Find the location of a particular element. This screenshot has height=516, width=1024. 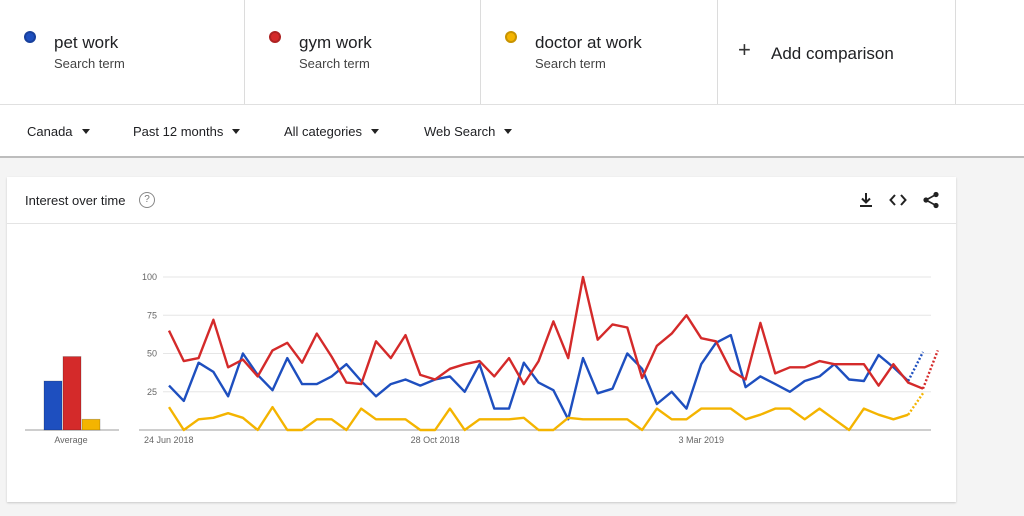

add-comparison-button: + Add comparison is located at coordinates (837, 52).